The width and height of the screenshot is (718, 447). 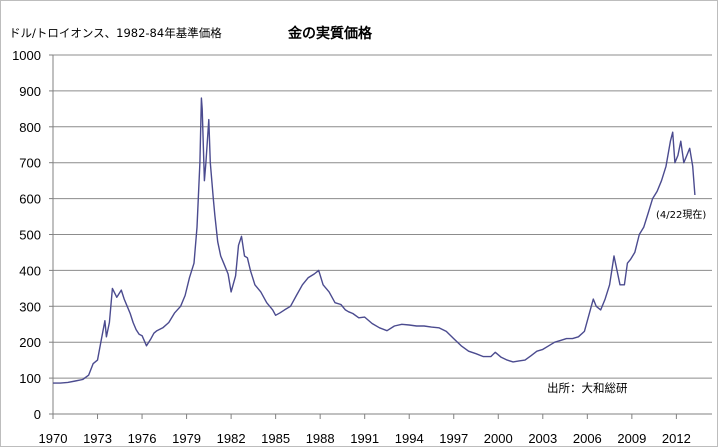 What do you see at coordinates (681, 215) in the screenshot?
I see `current-date-annotation: (4/22現在)` at bounding box center [681, 215].